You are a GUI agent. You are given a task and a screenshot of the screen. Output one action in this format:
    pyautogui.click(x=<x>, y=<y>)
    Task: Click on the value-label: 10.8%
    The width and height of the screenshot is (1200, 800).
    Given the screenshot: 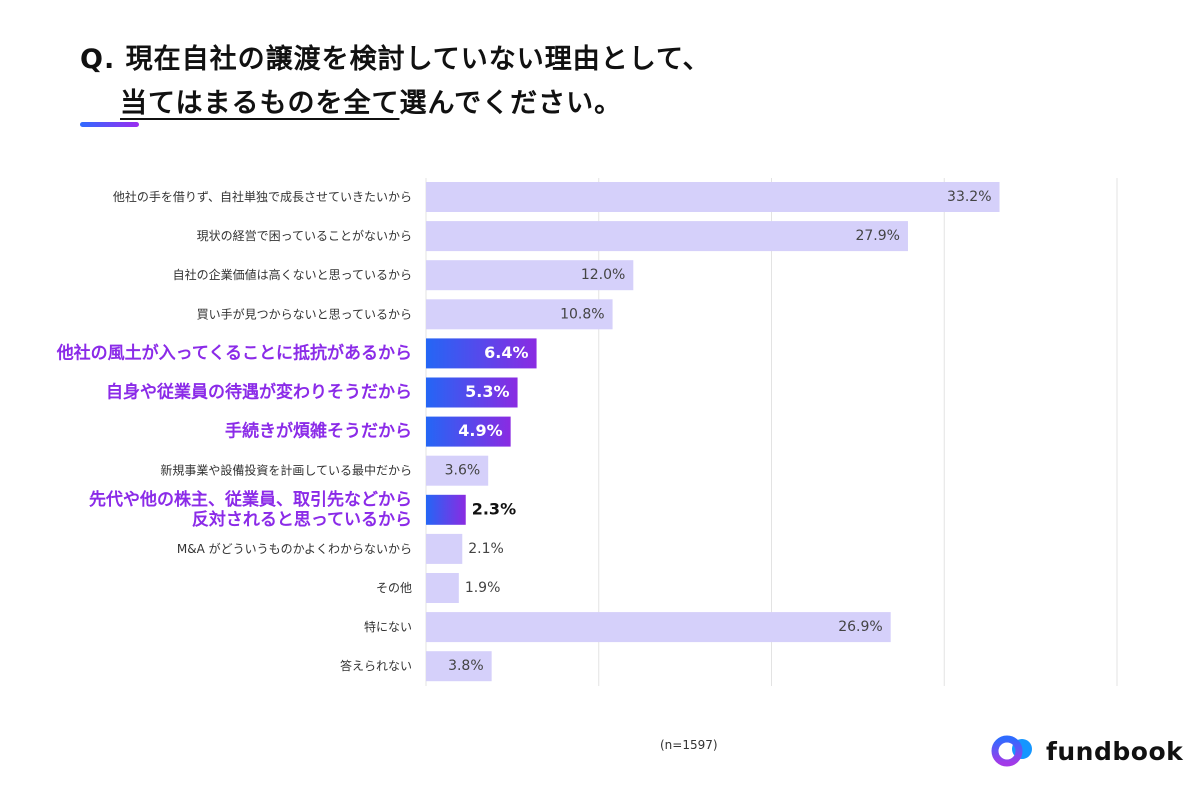 What is the action you would take?
    pyautogui.click(x=582, y=314)
    